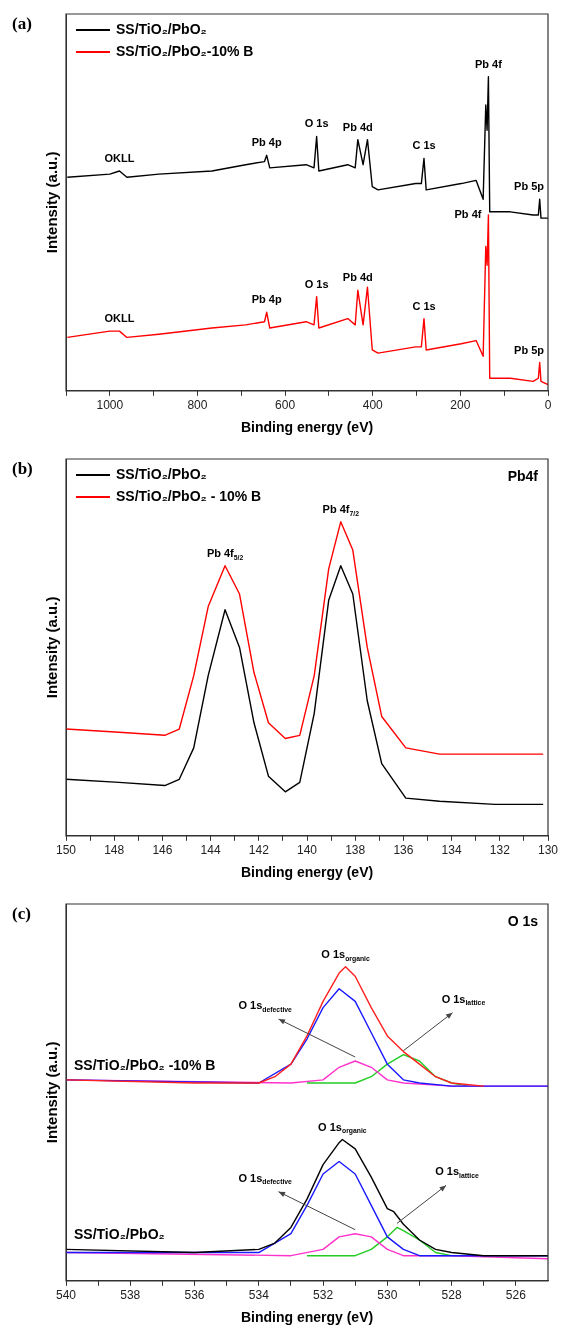  Describe the element at coordinates (110, 405) in the screenshot. I see `x-tick-label: 1000` at that location.